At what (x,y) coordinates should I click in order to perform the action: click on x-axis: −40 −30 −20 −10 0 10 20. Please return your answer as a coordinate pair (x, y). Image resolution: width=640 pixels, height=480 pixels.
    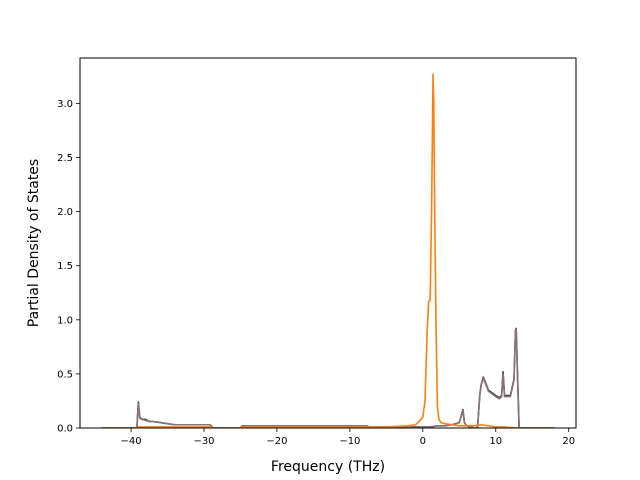
    Looking at the image, I should click on (348, 437).